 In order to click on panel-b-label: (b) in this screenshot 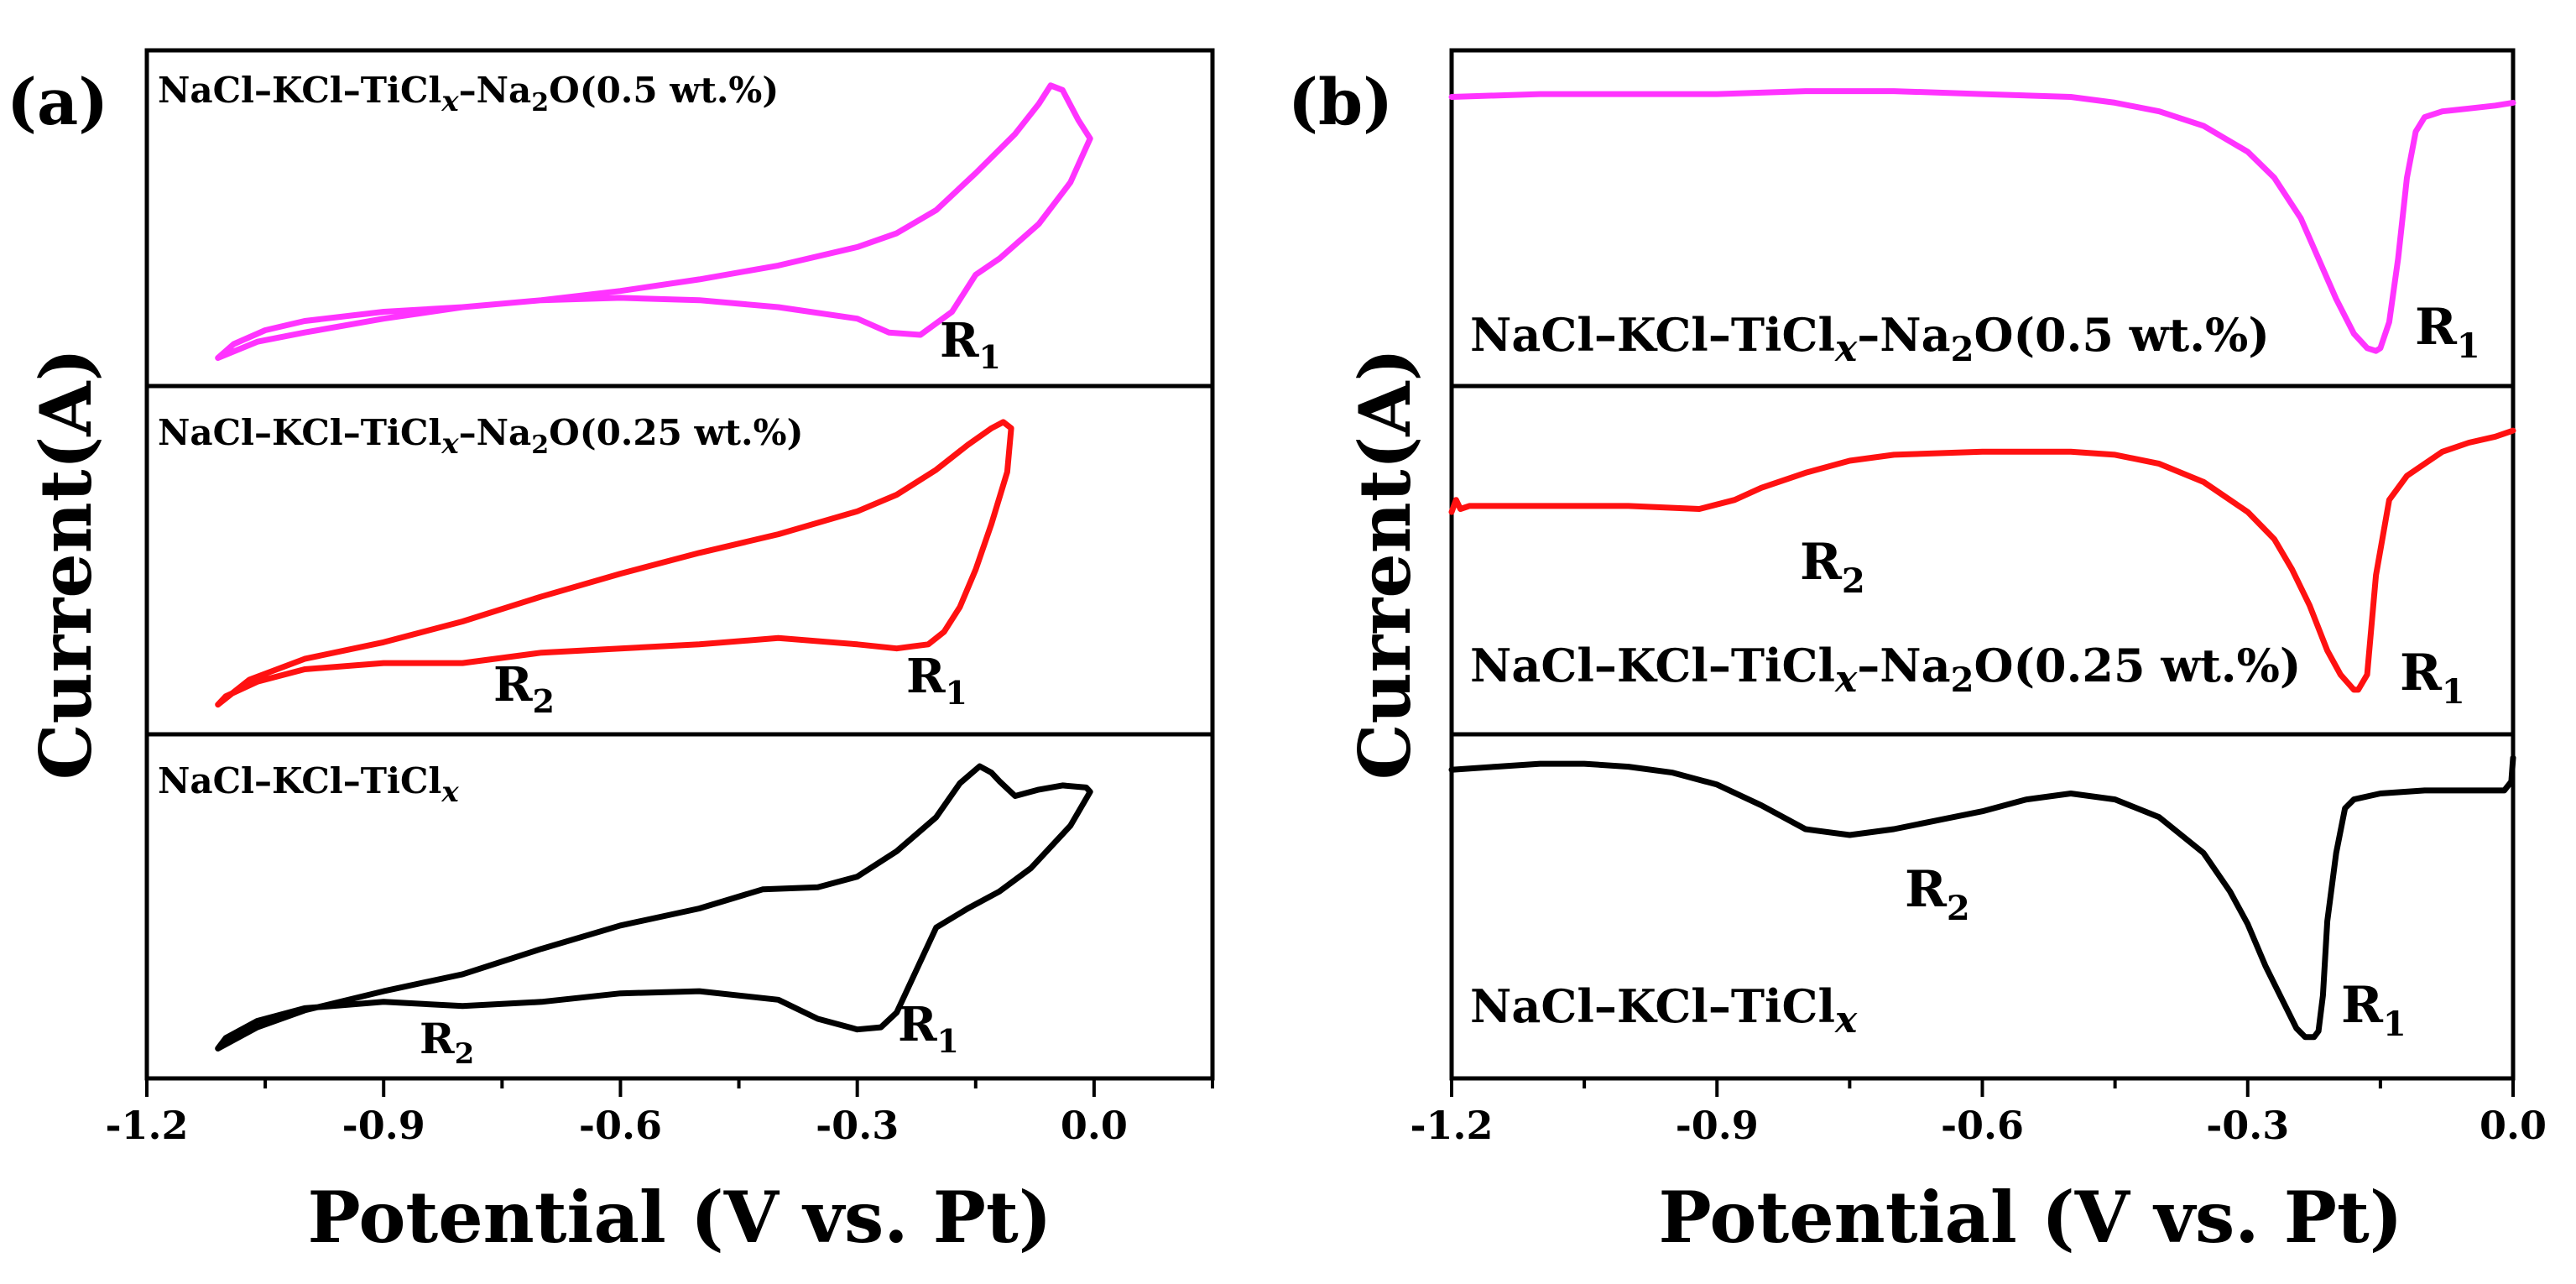, I will do `click(1340, 102)`.